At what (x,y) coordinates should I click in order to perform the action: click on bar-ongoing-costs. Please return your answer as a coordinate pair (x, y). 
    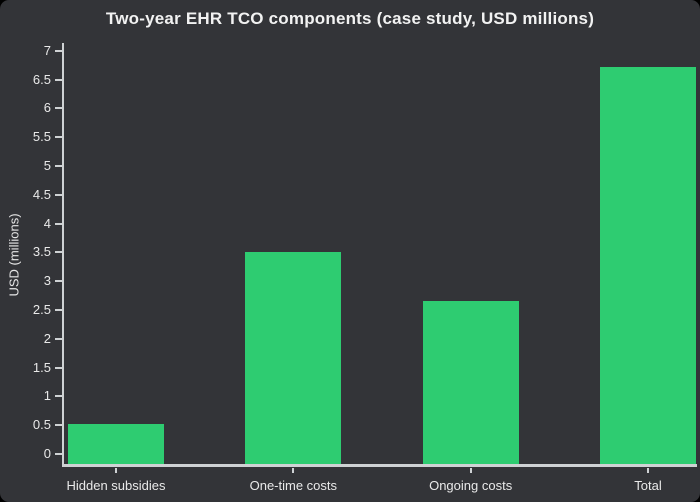
    Looking at the image, I should click on (470, 382).